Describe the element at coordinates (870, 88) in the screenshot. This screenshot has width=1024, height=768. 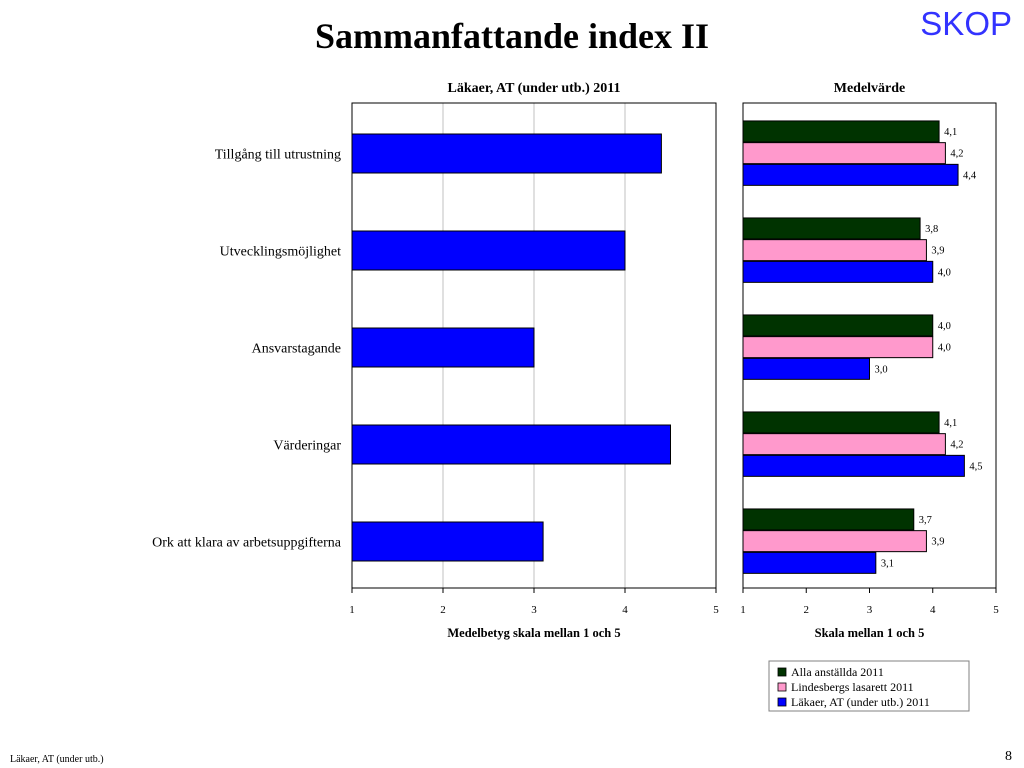
I see `right-chart-title: Medelvärde` at that location.